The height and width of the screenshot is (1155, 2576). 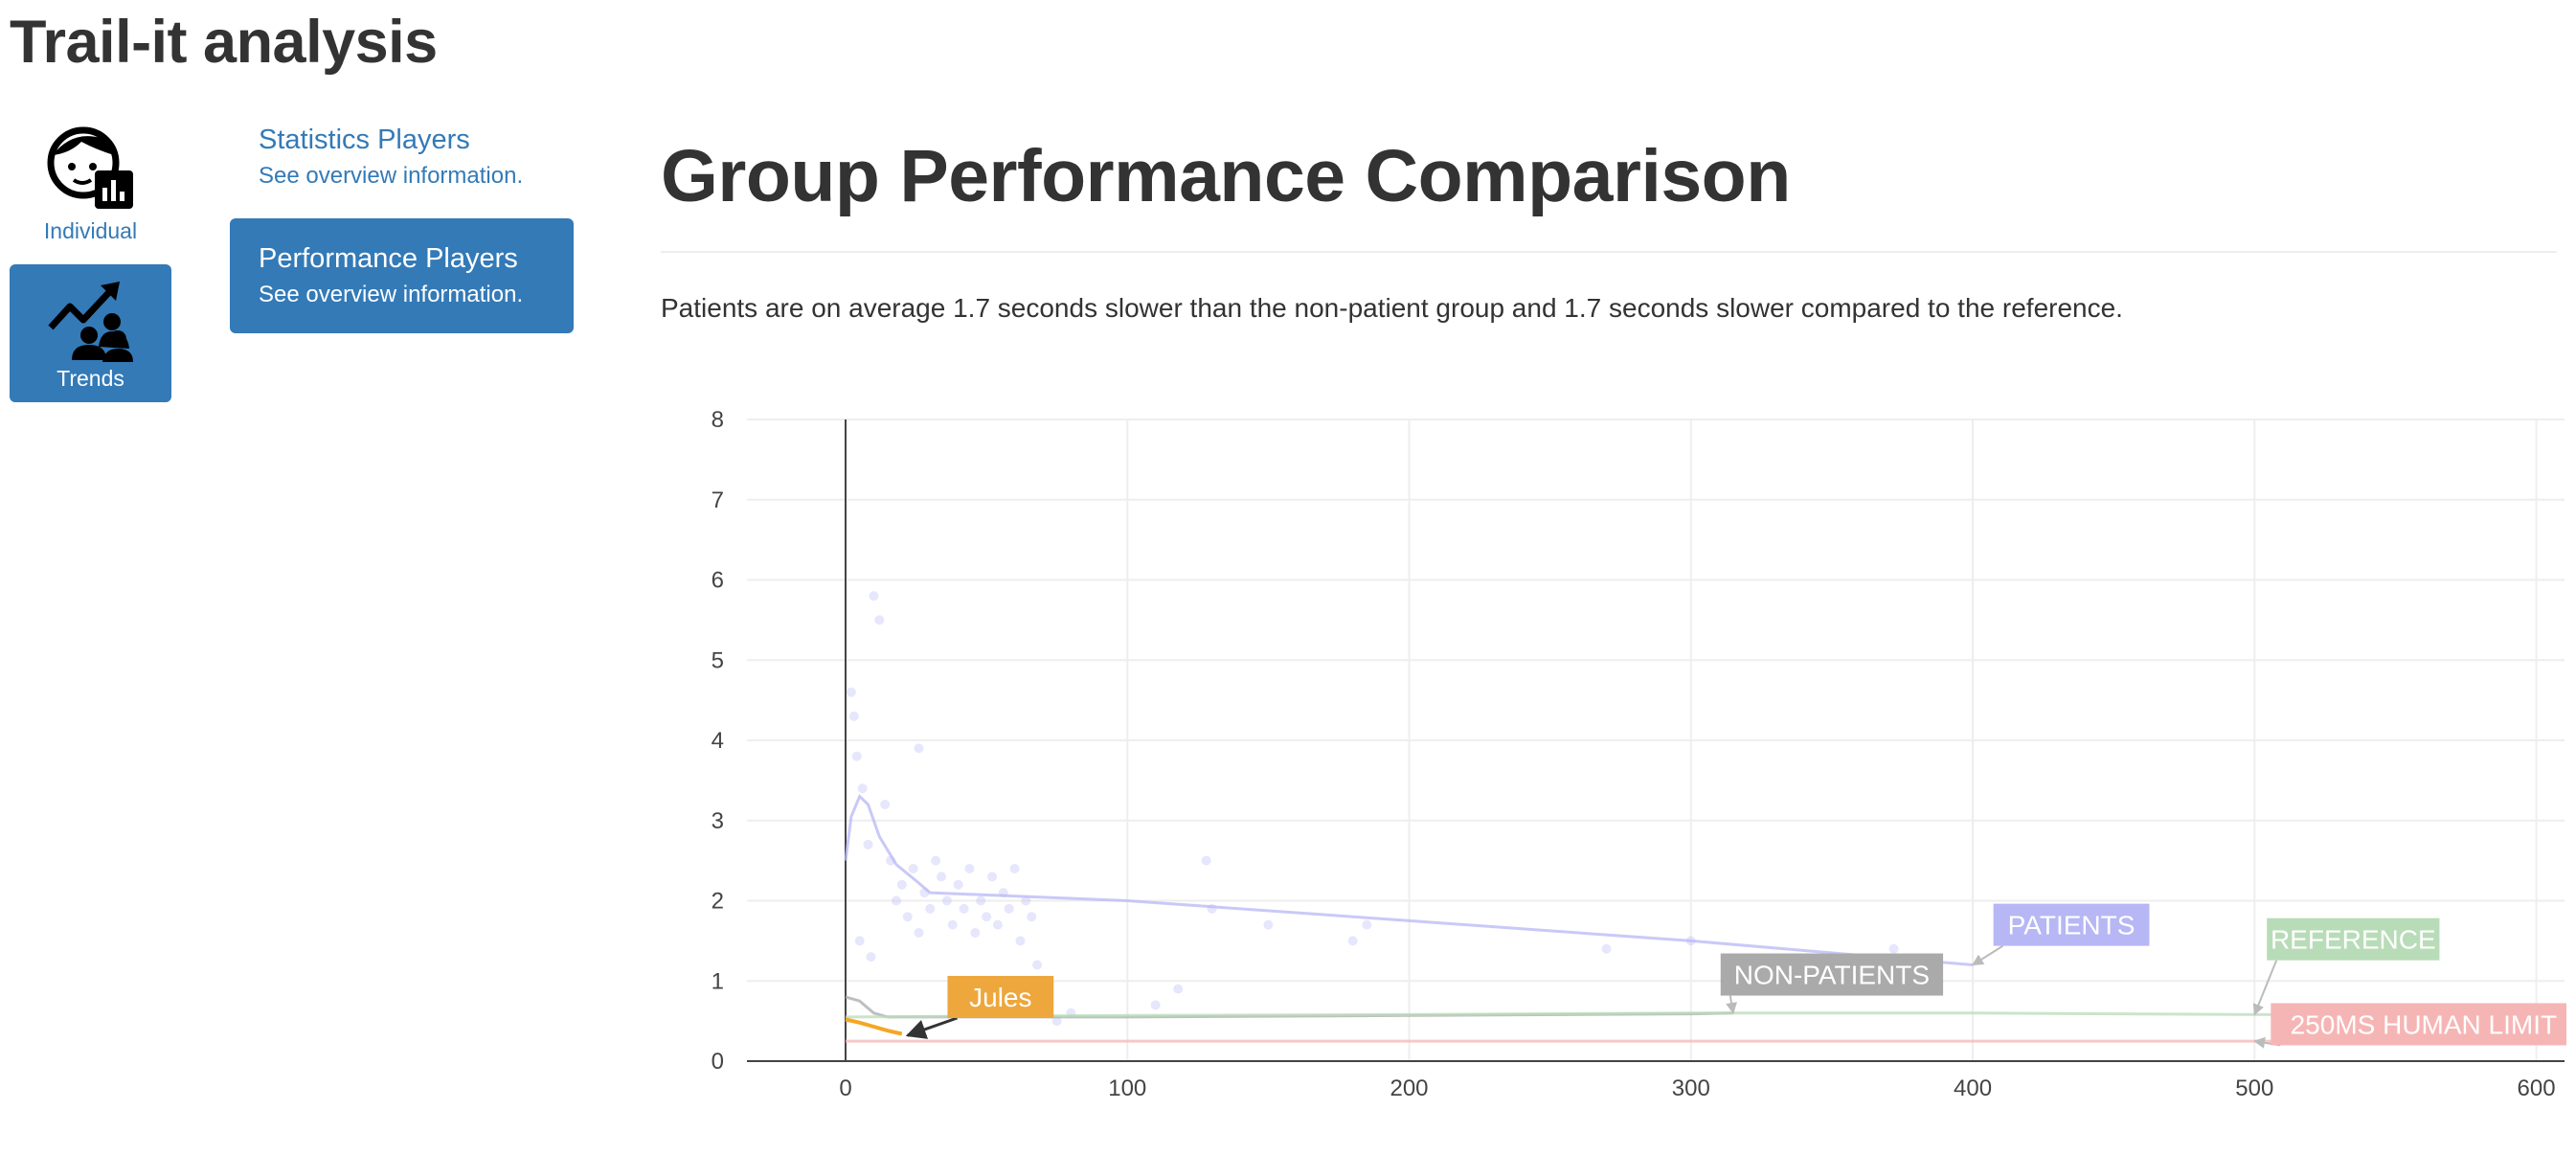 I want to click on annotation-label: Jules, so click(x=1000, y=997).